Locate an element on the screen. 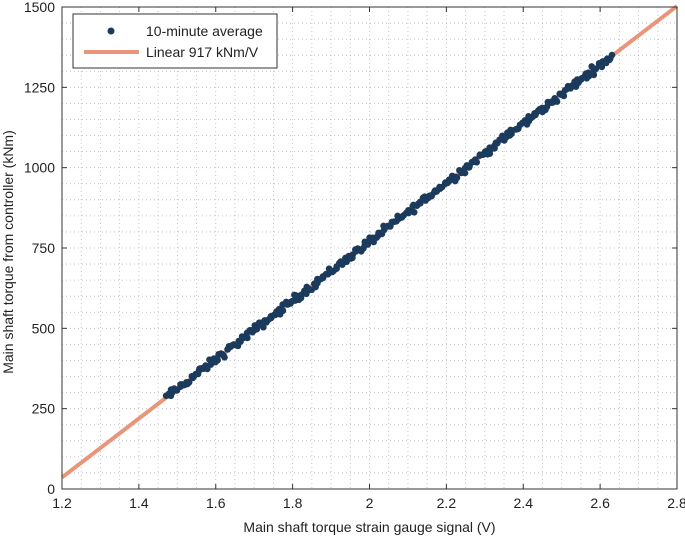 The height and width of the screenshot is (538, 685). x-tick-label: 2.2 is located at coordinates (447, 503).